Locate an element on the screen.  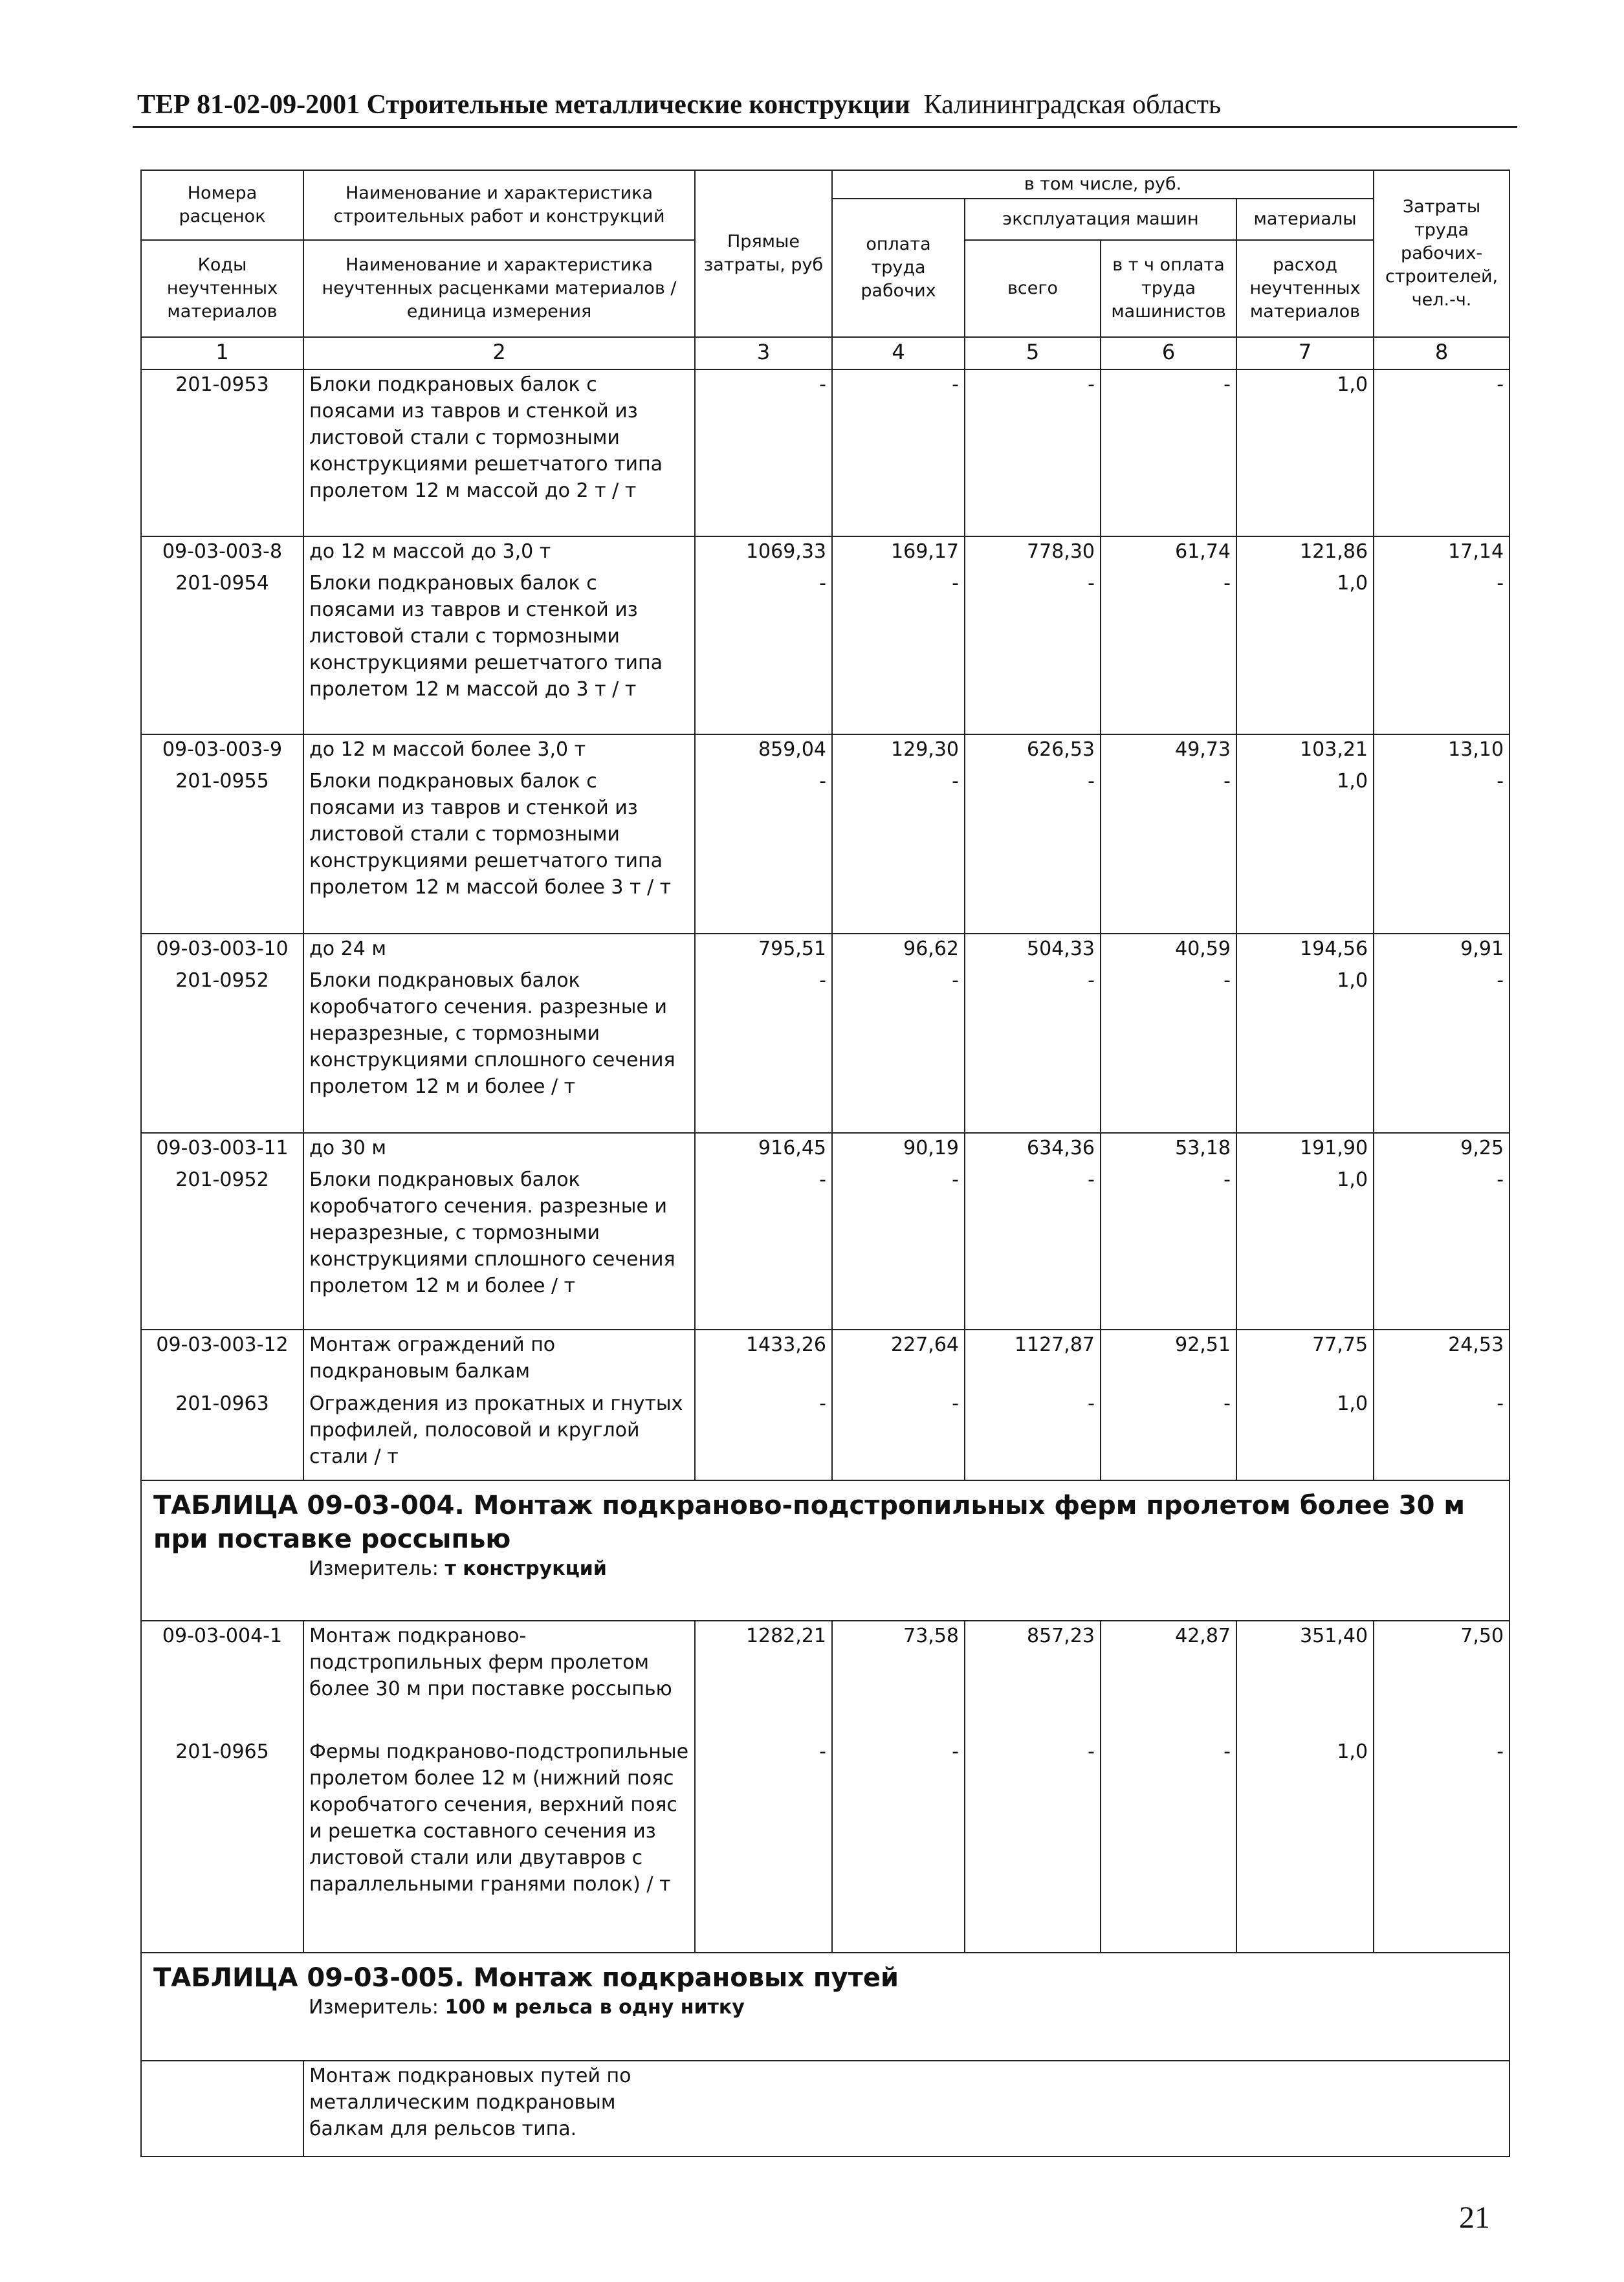
rate-value: 857,23 is located at coordinates (1032, 1678).